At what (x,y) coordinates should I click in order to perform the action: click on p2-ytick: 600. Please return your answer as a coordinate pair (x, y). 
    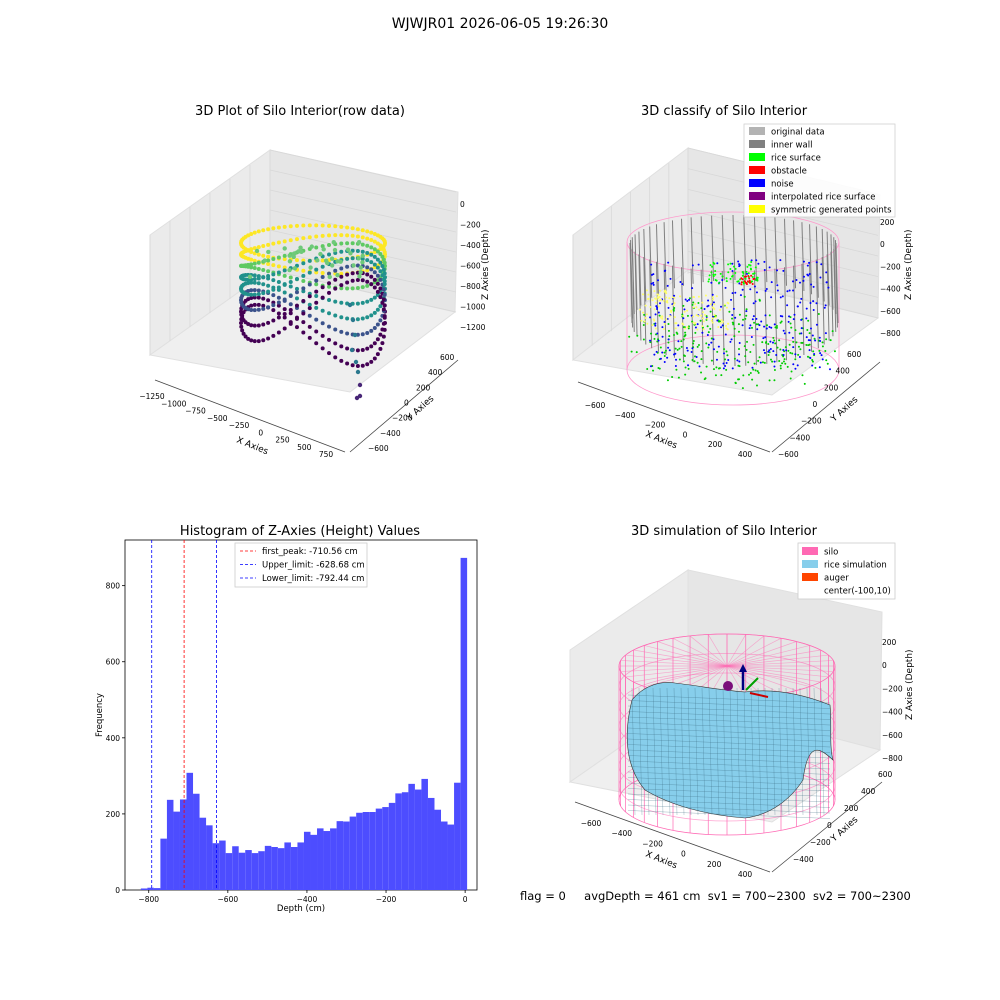
    Looking at the image, I should click on (854, 354).